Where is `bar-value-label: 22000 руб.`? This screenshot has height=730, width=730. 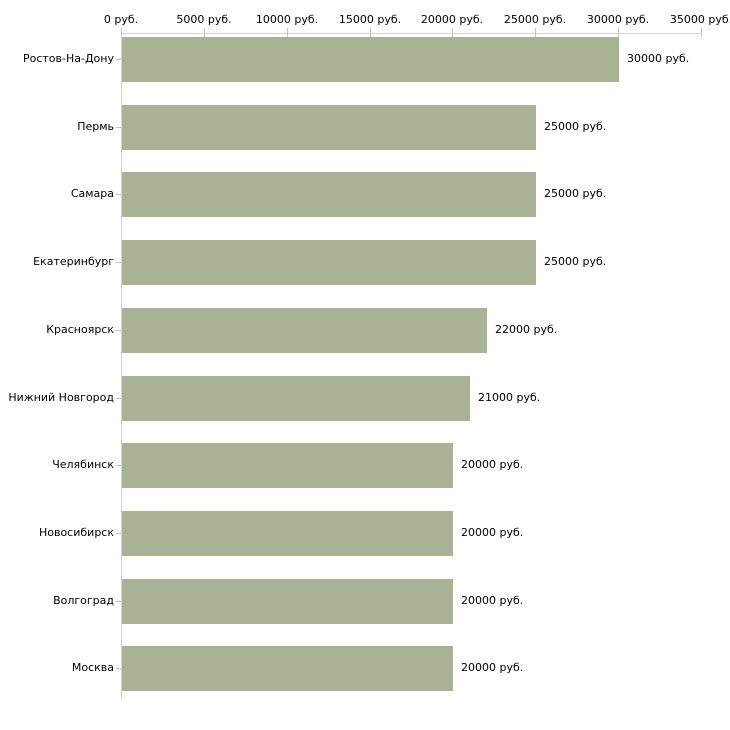 bar-value-label: 22000 руб. is located at coordinates (526, 329).